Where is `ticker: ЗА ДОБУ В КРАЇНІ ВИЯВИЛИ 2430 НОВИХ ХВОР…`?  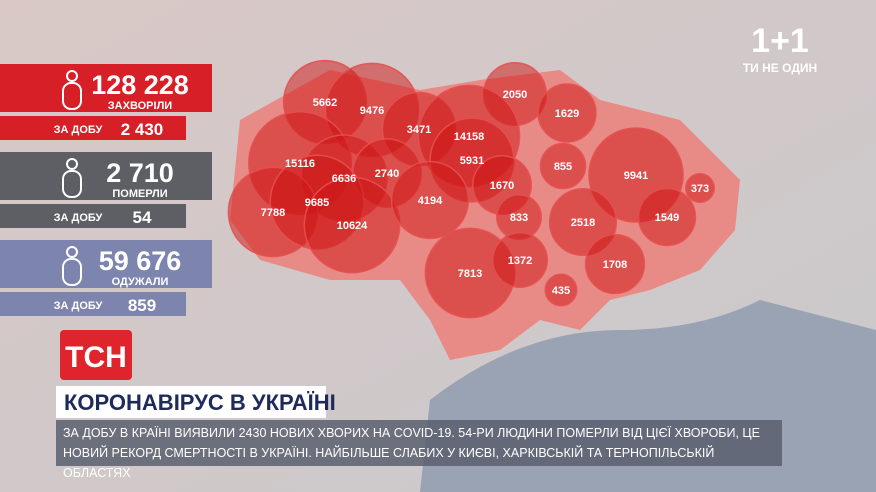
ticker: ЗА ДОБУ В КРАЇНІ ВИЯВИЛИ 2430 НОВИХ ХВОР… is located at coordinates (419, 450).